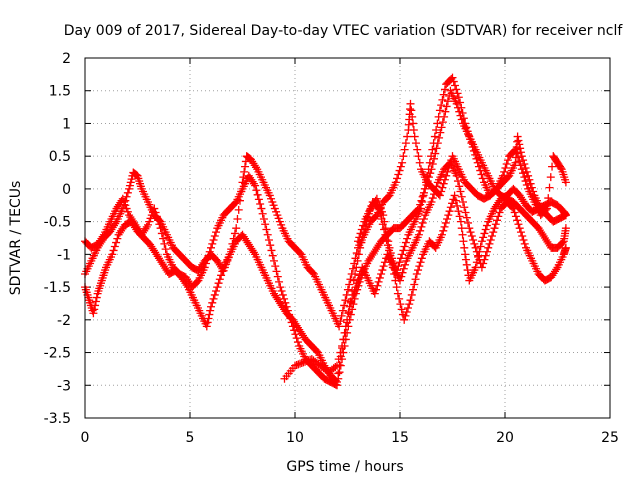 Image resolution: width=640 pixels, height=480 pixels. I want to click on y-tick-label: -1, so click(64, 255).